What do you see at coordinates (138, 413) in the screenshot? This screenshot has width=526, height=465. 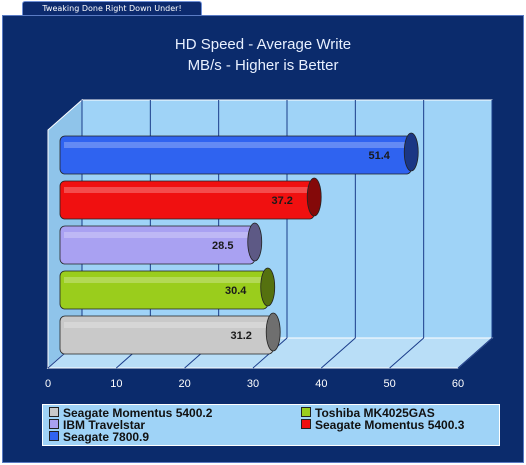 I see `legend-label: Seagate Momentus 5400.2` at bounding box center [138, 413].